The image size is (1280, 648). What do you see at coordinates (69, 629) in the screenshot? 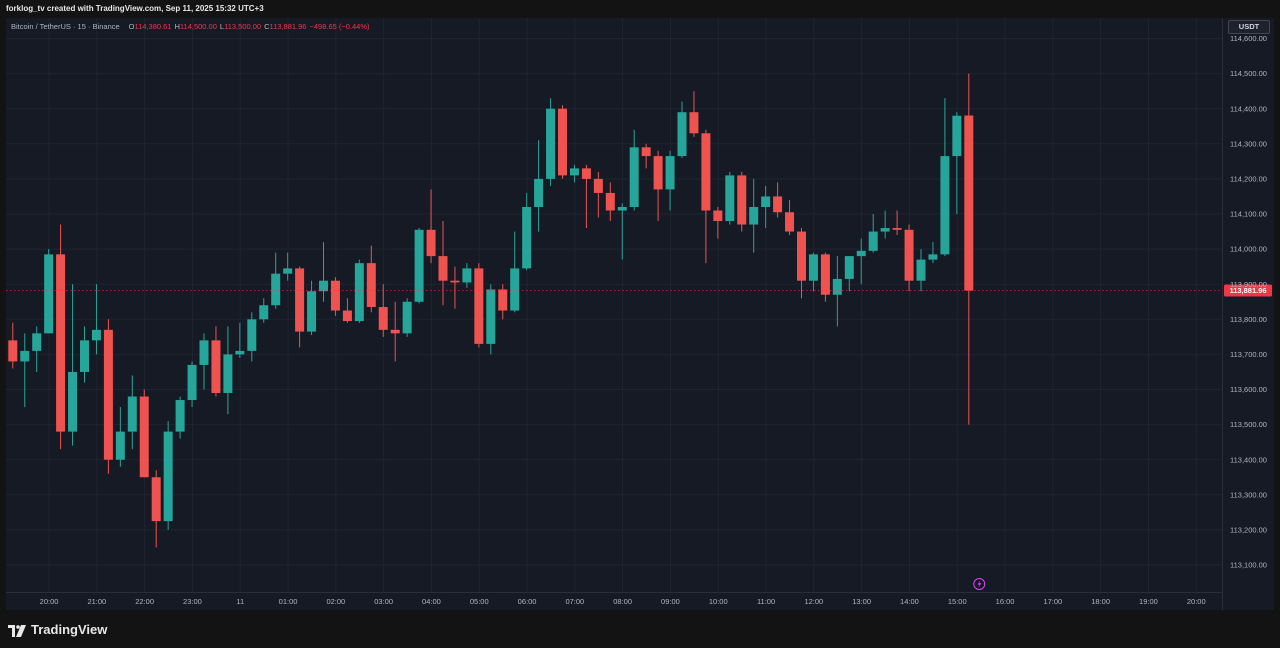
I see `tradingview-wordmark: TradingView` at bounding box center [69, 629].